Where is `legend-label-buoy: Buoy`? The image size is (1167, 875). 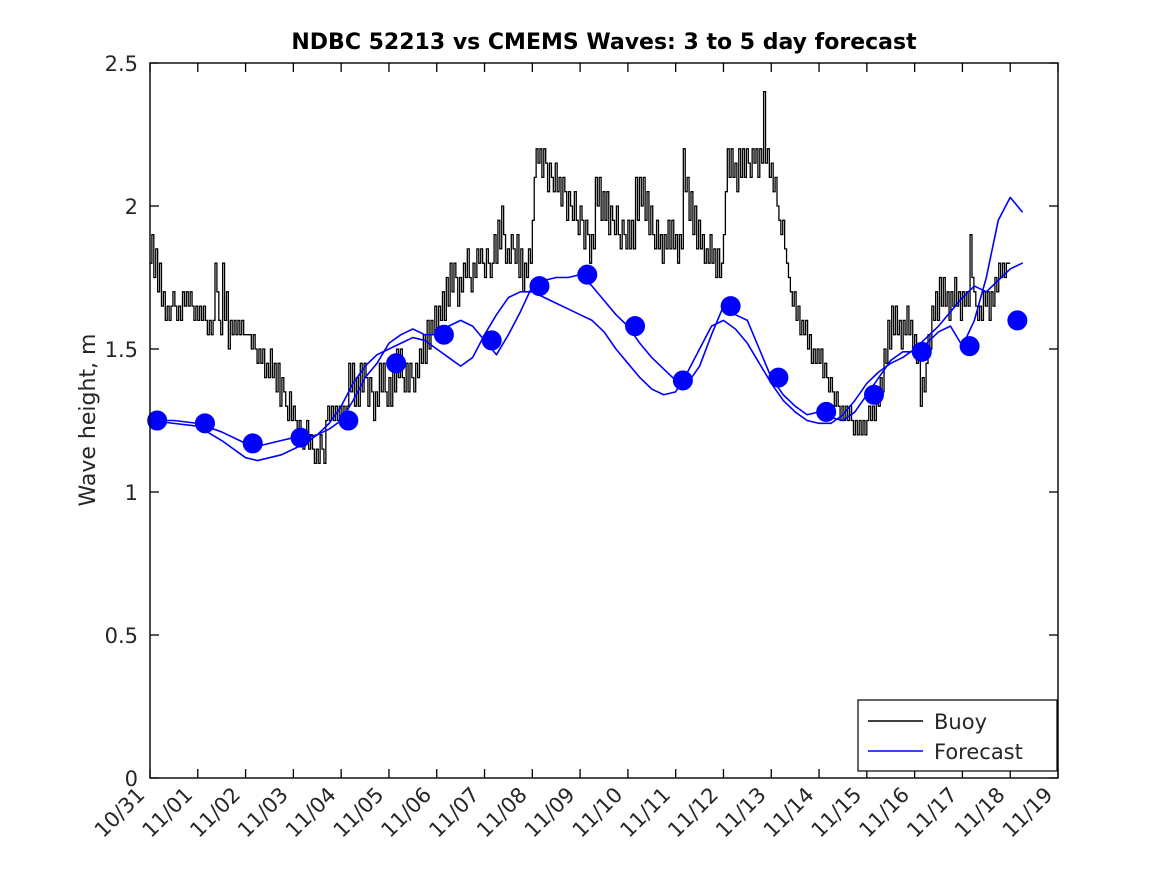 legend-label-buoy: Buoy is located at coordinates (960, 722).